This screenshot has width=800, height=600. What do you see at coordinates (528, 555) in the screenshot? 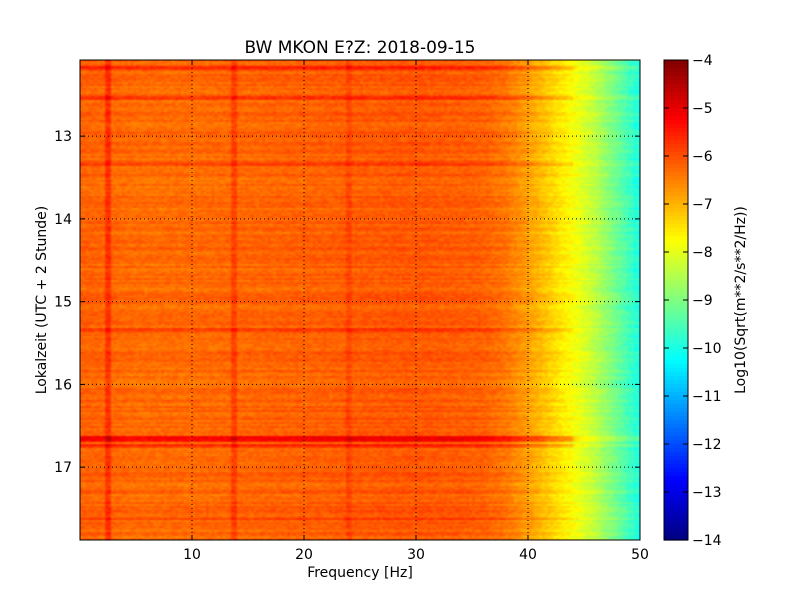
I see `x-tick-label: 40` at bounding box center [528, 555].